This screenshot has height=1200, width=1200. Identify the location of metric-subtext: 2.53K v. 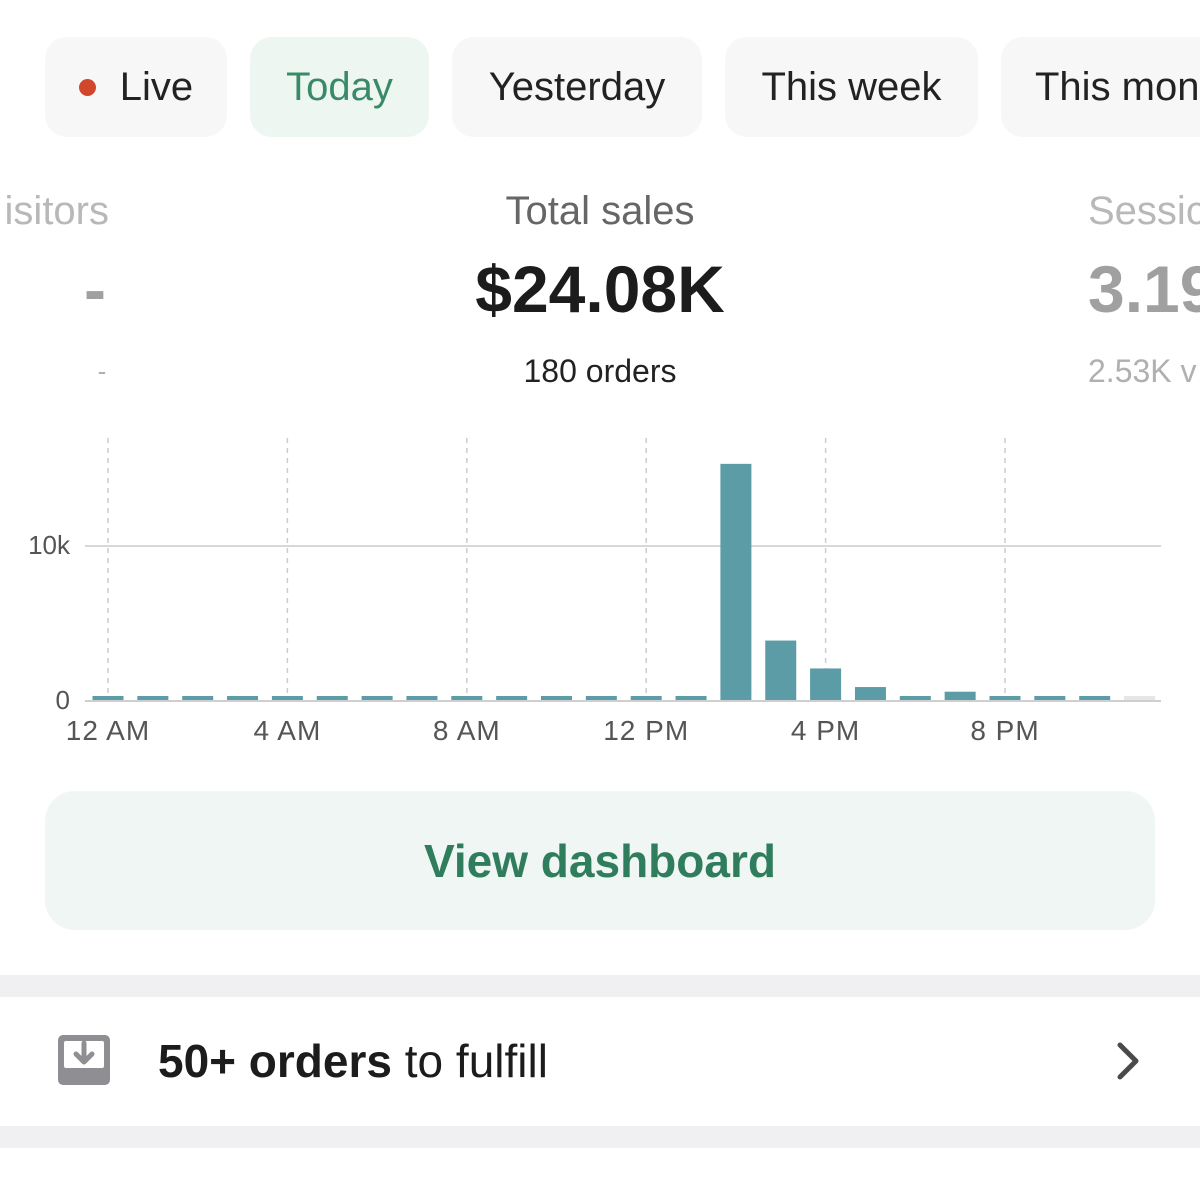
(1142, 371).